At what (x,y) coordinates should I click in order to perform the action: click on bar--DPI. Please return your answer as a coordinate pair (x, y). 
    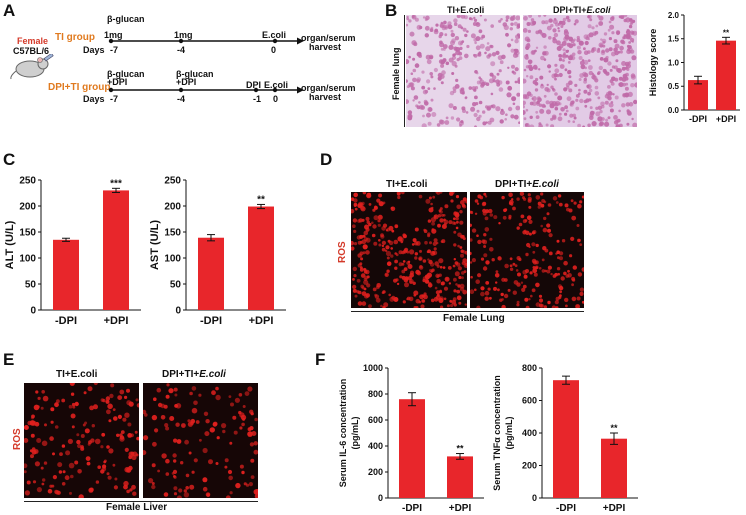
    Looking at the image, I should click on (211, 273).